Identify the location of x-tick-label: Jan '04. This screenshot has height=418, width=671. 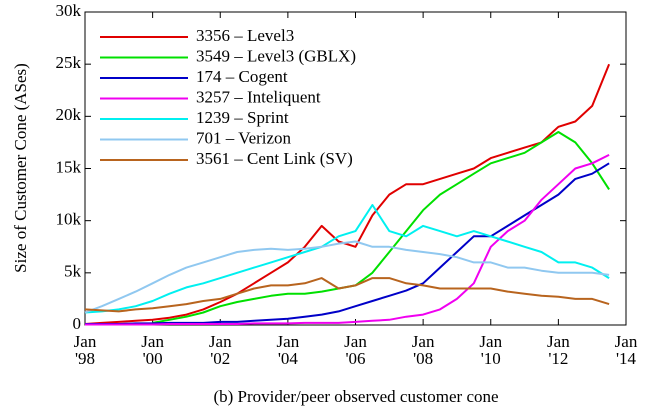
(288, 350).